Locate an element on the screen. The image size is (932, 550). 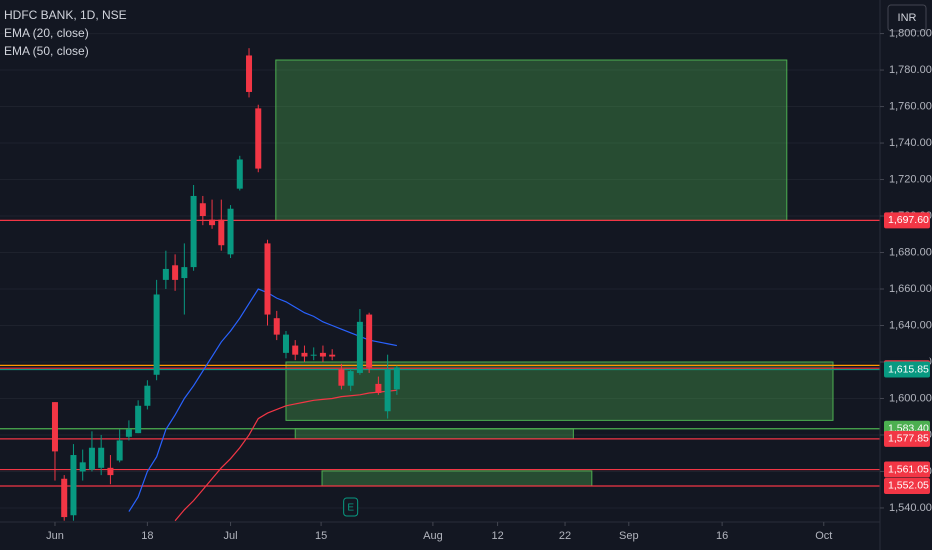
level-label: 1,697.60 is located at coordinates (908, 220).